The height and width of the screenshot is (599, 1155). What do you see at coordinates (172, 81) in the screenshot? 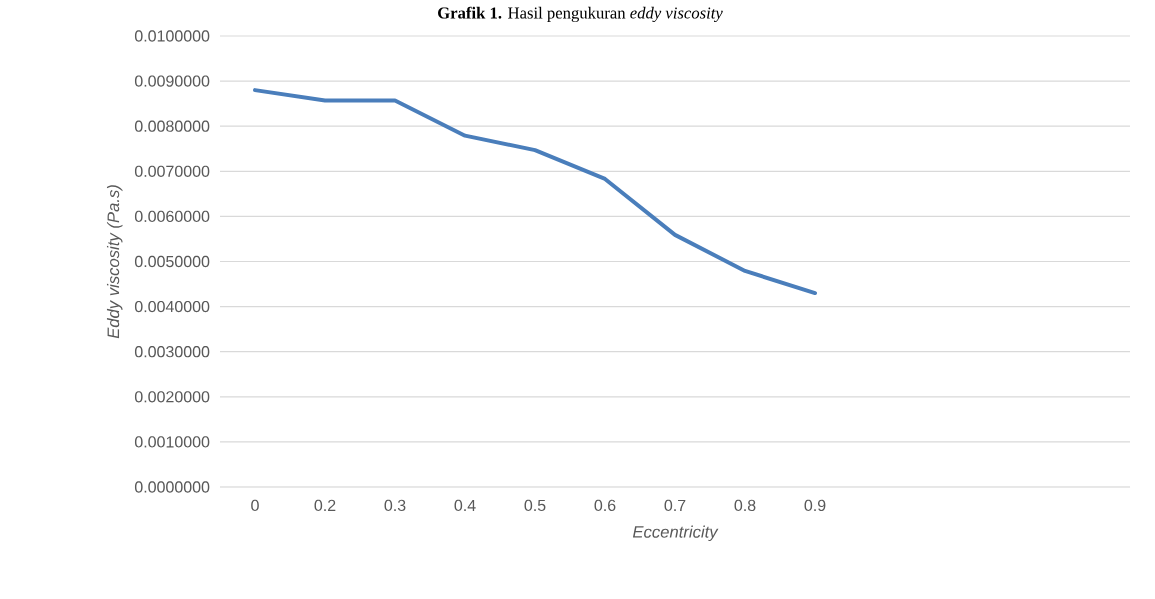
I see `y-tick-label: 0.0090000` at bounding box center [172, 81].